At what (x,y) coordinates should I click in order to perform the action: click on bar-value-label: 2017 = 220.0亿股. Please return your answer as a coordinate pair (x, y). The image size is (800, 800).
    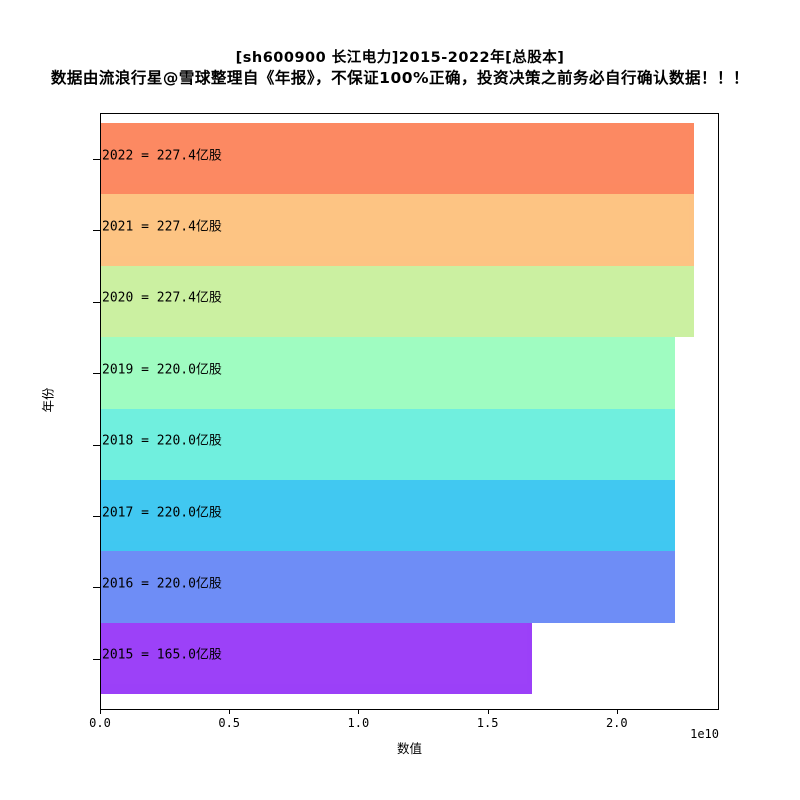
    Looking at the image, I should click on (162, 513).